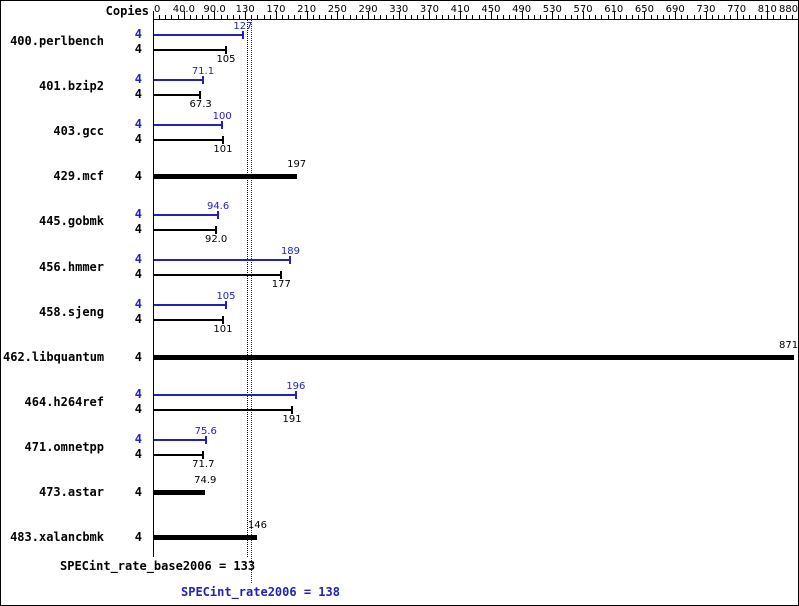 This screenshot has height=606, width=799. What do you see at coordinates (491, 9) in the screenshot?
I see `axis-tick-label: 450` at bounding box center [491, 9].